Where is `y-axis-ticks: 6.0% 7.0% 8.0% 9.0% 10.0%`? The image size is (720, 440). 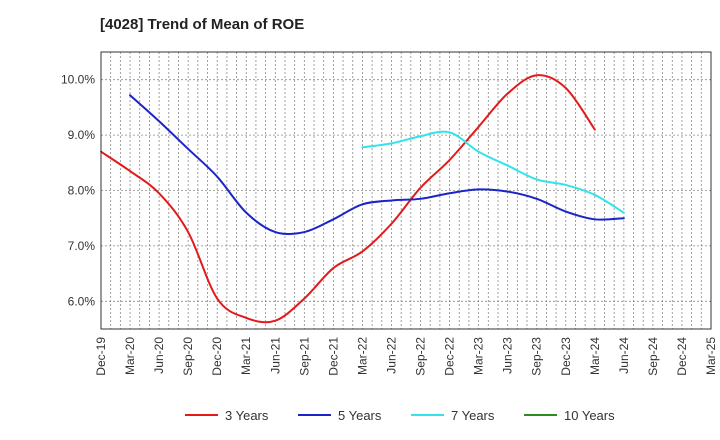 y-axis-ticks: 6.0% 7.0% 8.0% 9.0% 10.0% is located at coordinates (78, 191).